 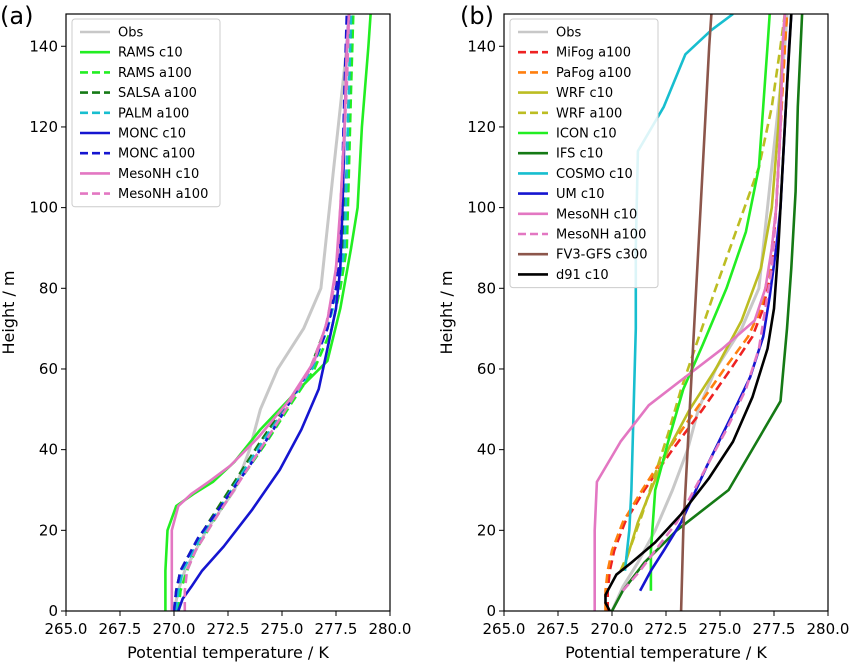 I want to click on legend-label: RAMS a100, so click(x=155, y=73).